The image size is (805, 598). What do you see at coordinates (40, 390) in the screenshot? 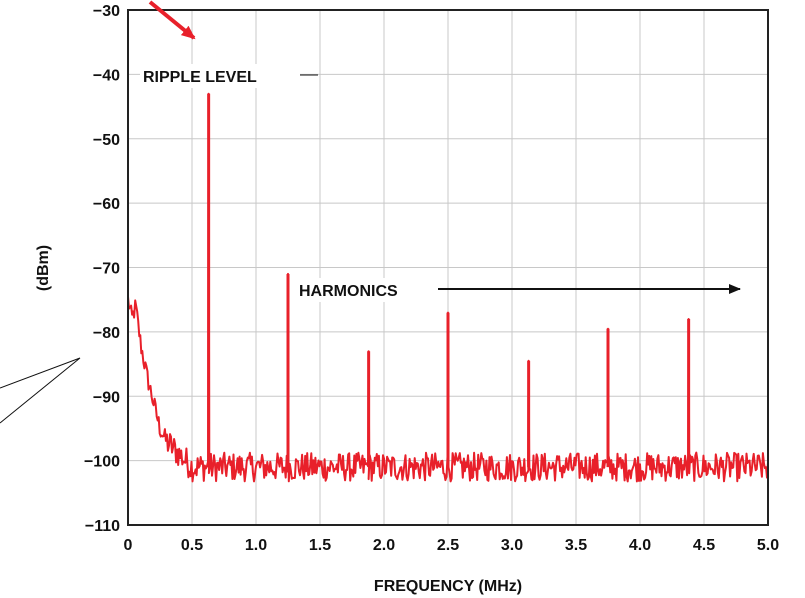
I see `callout-wedge` at bounding box center [40, 390].